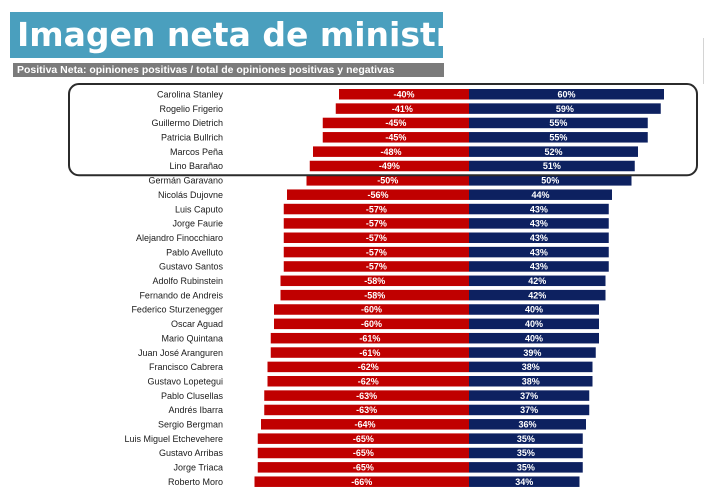 The image size is (727, 500). I want to click on positive-value-label: 42%, so click(537, 281).